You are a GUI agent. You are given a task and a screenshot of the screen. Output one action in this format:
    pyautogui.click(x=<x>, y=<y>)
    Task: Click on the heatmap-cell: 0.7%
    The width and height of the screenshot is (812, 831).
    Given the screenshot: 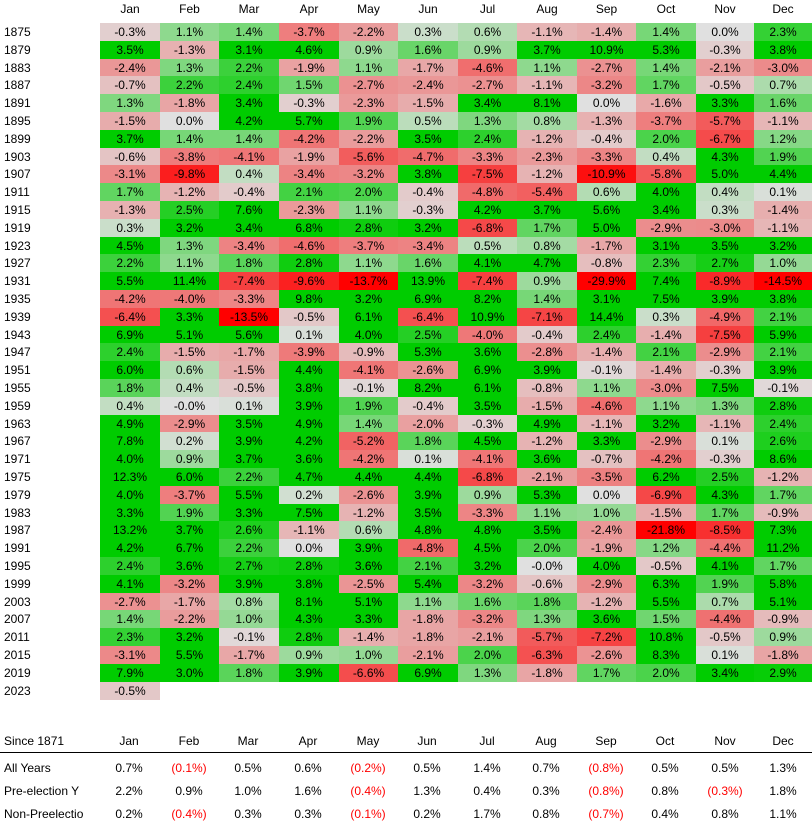 What is the action you would take?
    pyautogui.click(x=725, y=601)
    